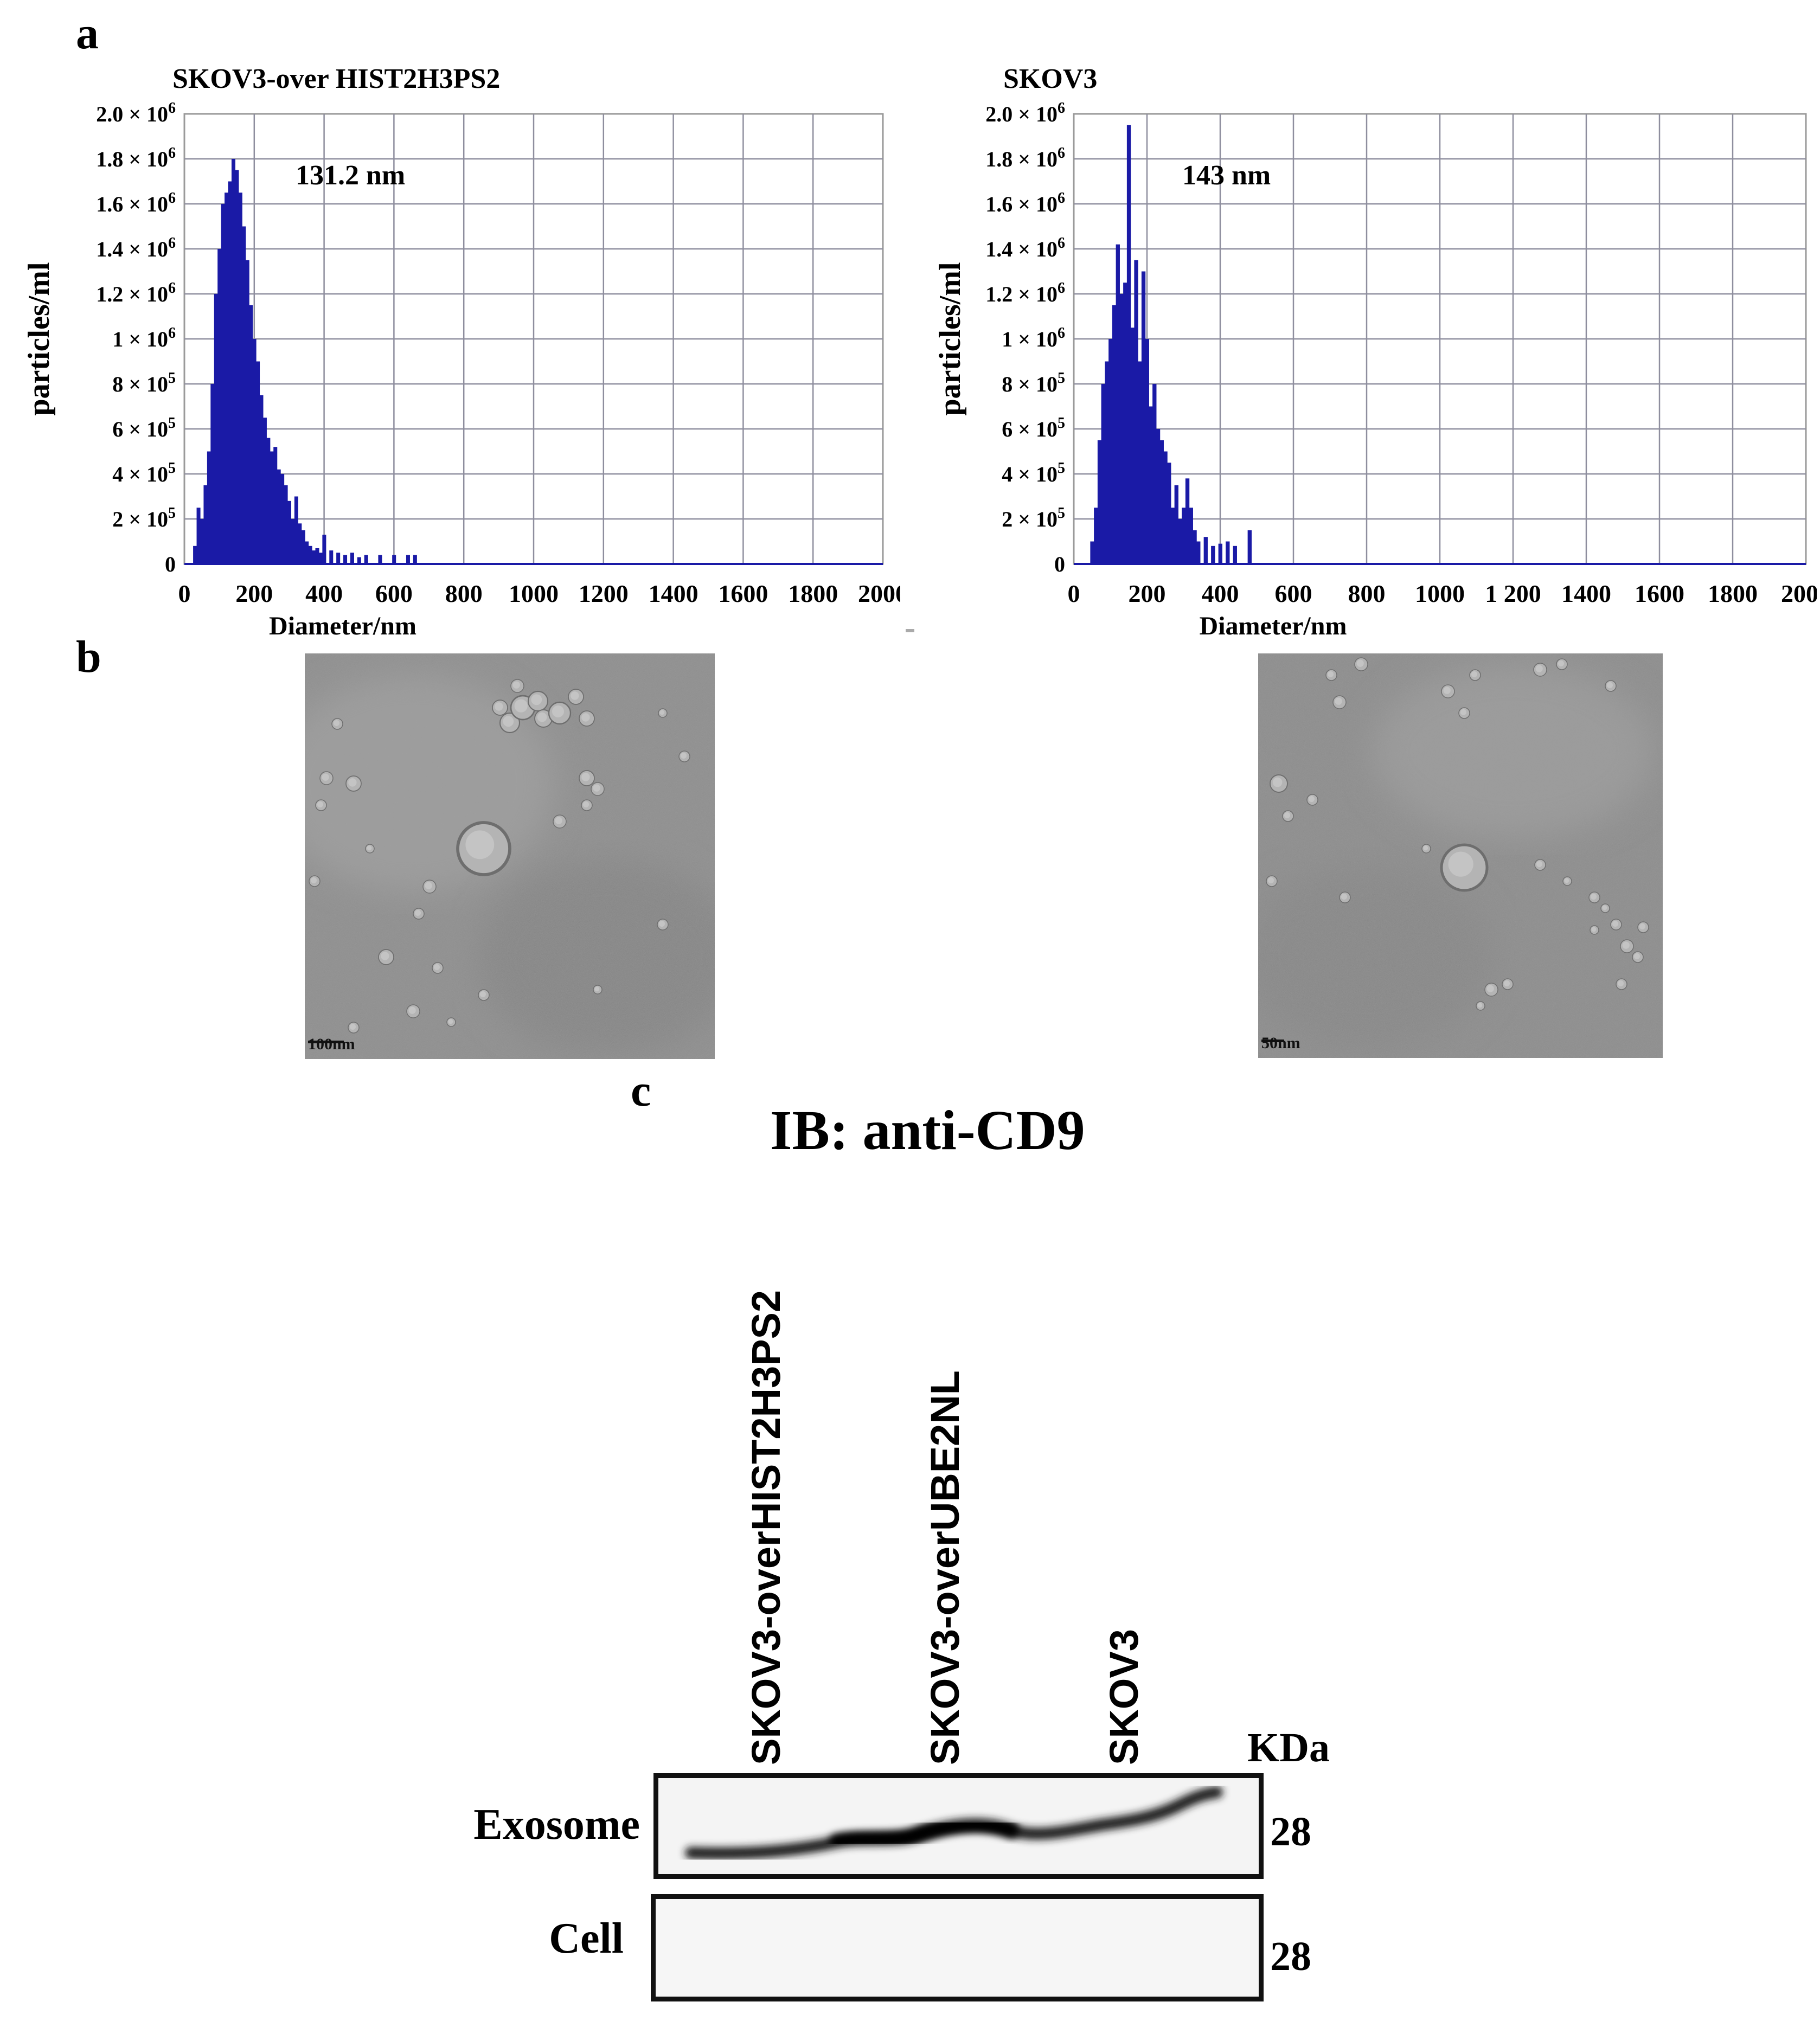  Describe the element at coordinates (136, 293) in the screenshot. I see `y-tick-label: 1.2 × 10⁶` at that location.